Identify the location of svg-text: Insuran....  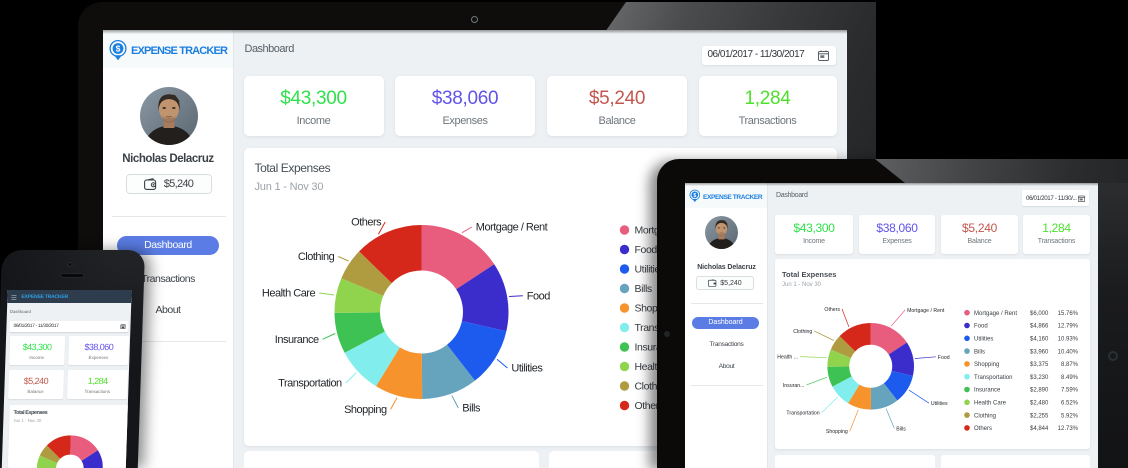
(794, 386).